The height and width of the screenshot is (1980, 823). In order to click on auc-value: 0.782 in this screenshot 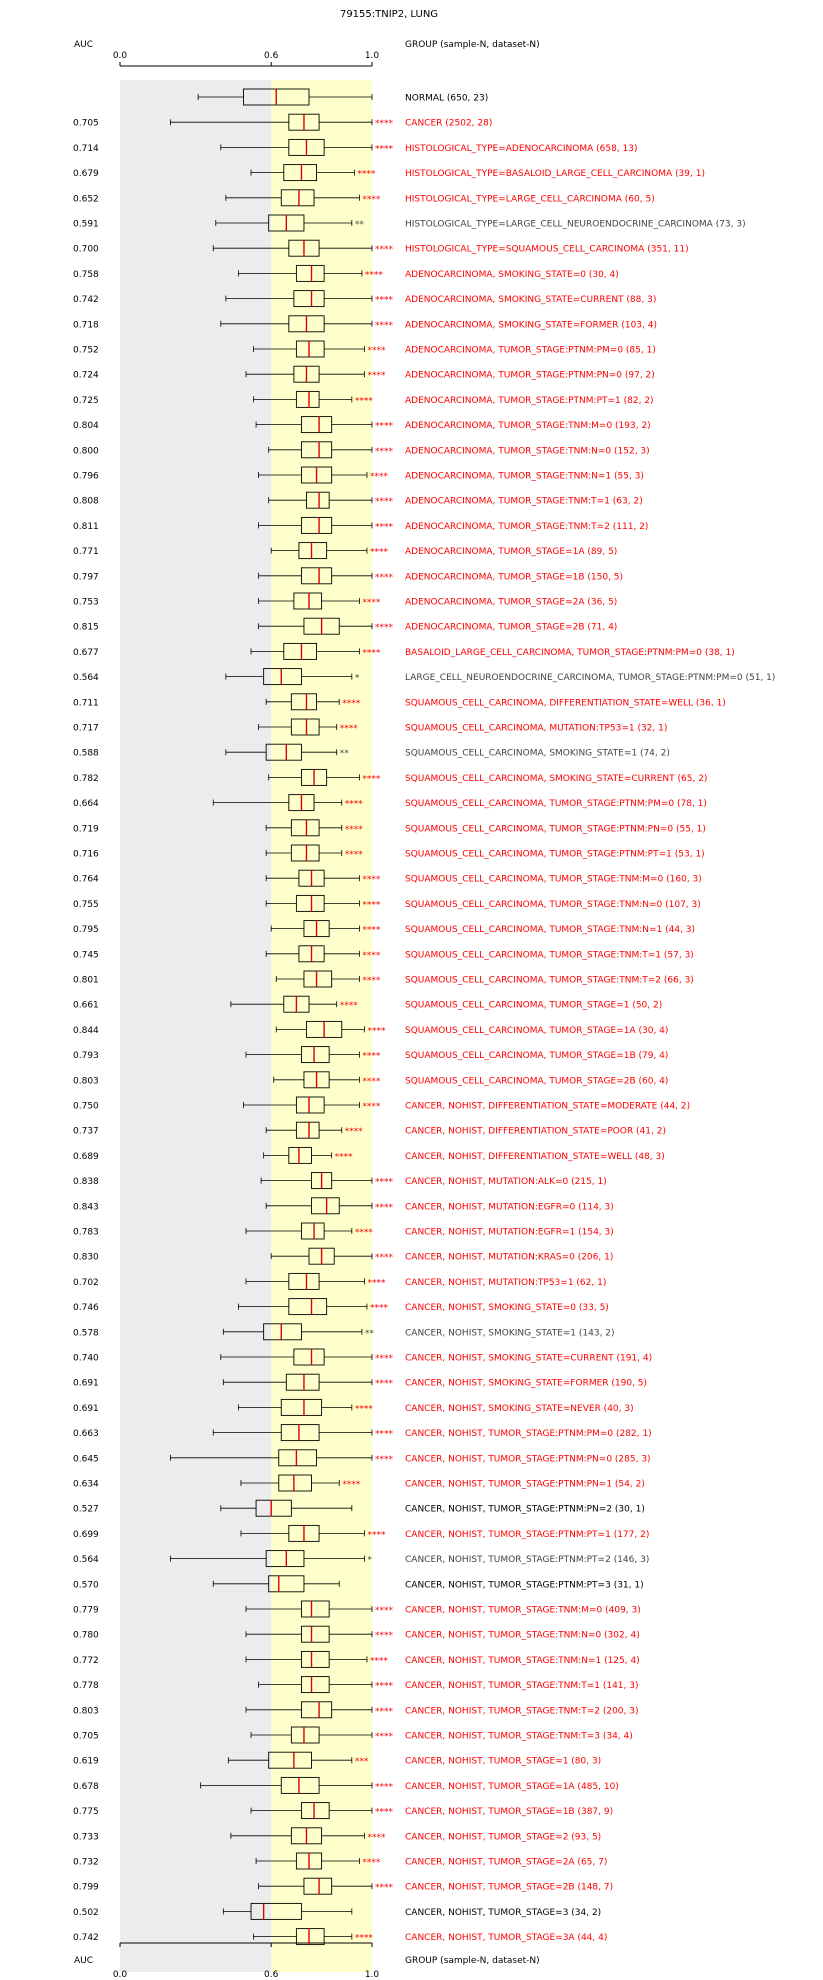, I will do `click(86, 779)`.